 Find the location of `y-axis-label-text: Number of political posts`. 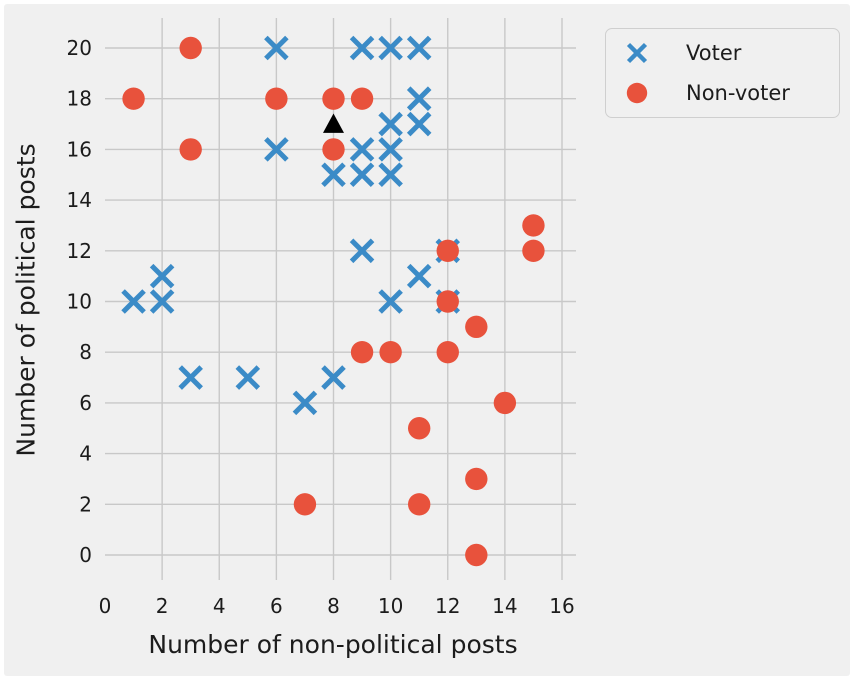

y-axis-label-text: Number of political posts is located at coordinates (26, 300).